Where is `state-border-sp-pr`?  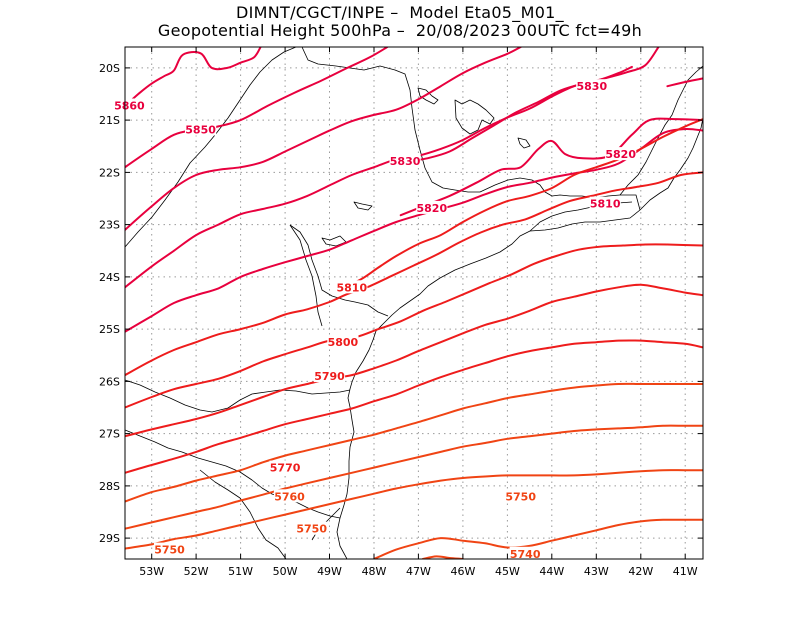 state-border-sp-pr is located at coordinates (339, 270).